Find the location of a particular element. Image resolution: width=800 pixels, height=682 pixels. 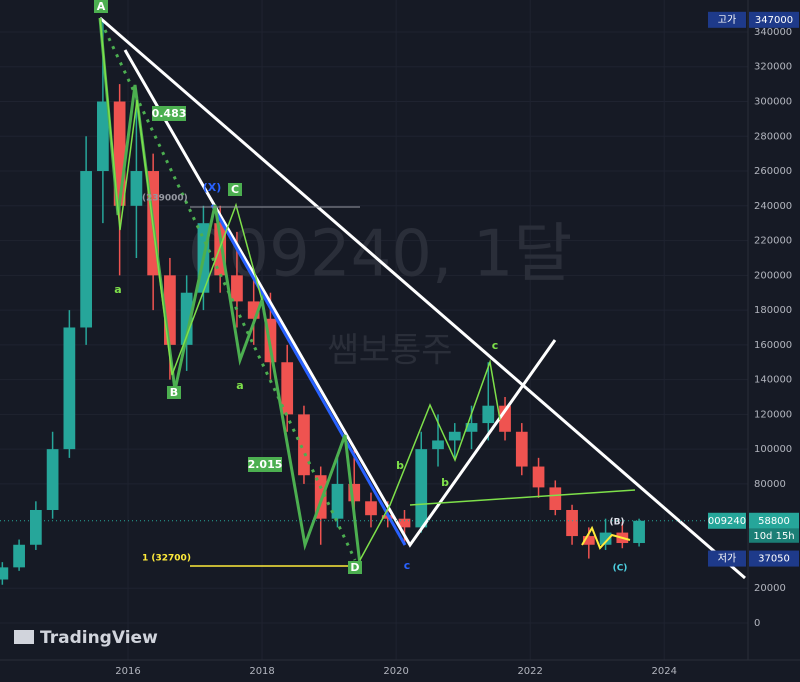

annotation: 1 (32700) is located at coordinates (166, 559).